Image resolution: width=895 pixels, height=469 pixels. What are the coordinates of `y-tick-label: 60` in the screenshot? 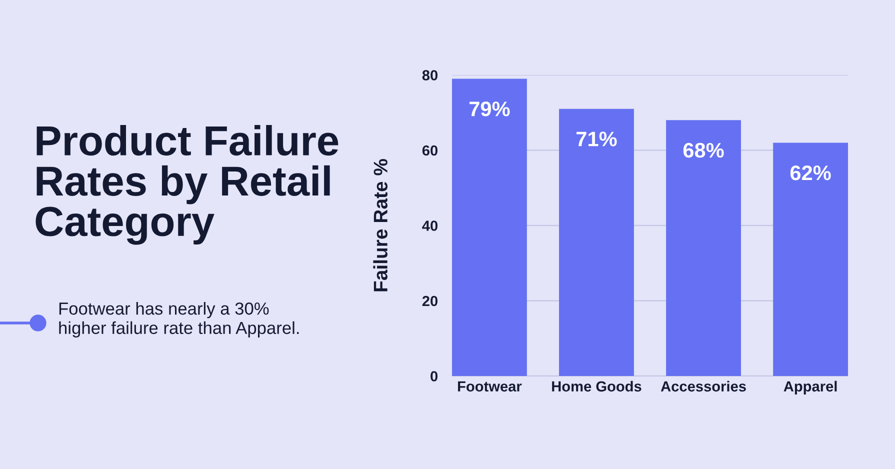 It's located at (430, 150).